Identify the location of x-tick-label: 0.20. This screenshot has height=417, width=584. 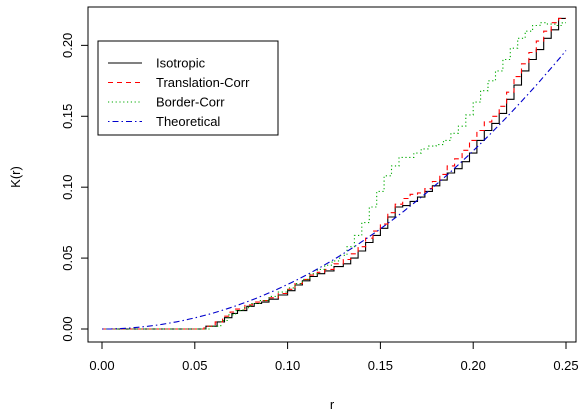
(473, 365).